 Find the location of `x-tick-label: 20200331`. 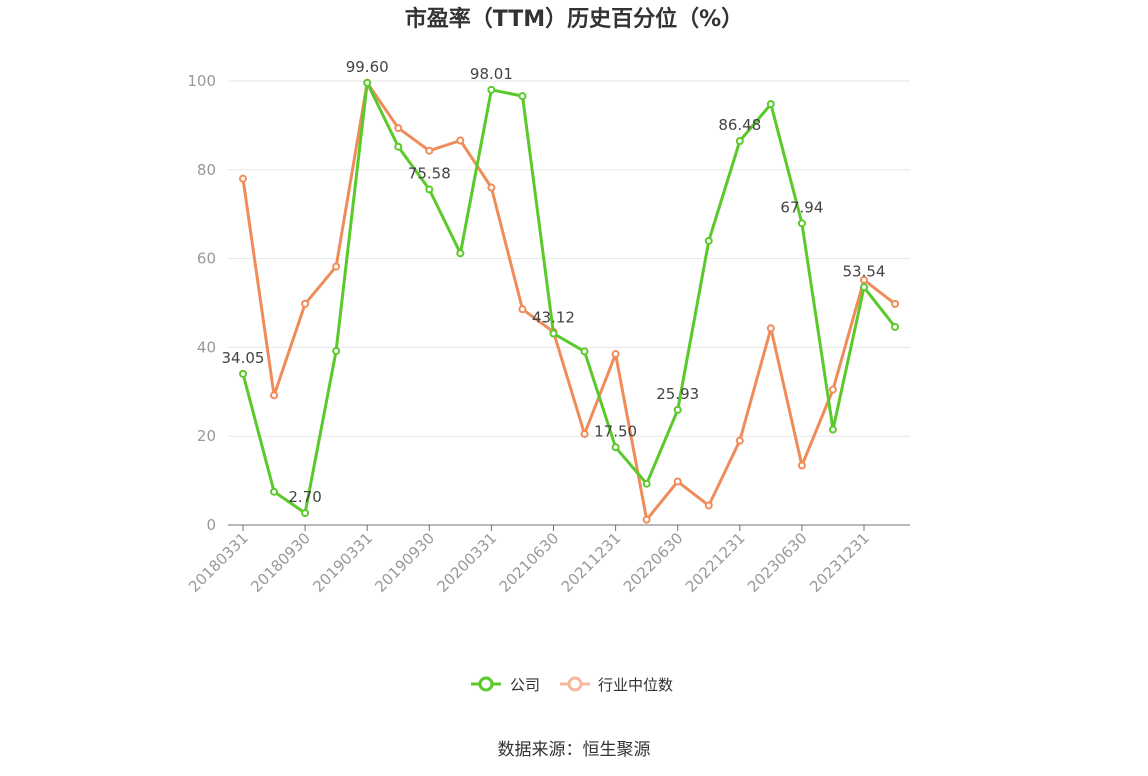

x-tick-label: 20200331 is located at coordinates (467, 562).